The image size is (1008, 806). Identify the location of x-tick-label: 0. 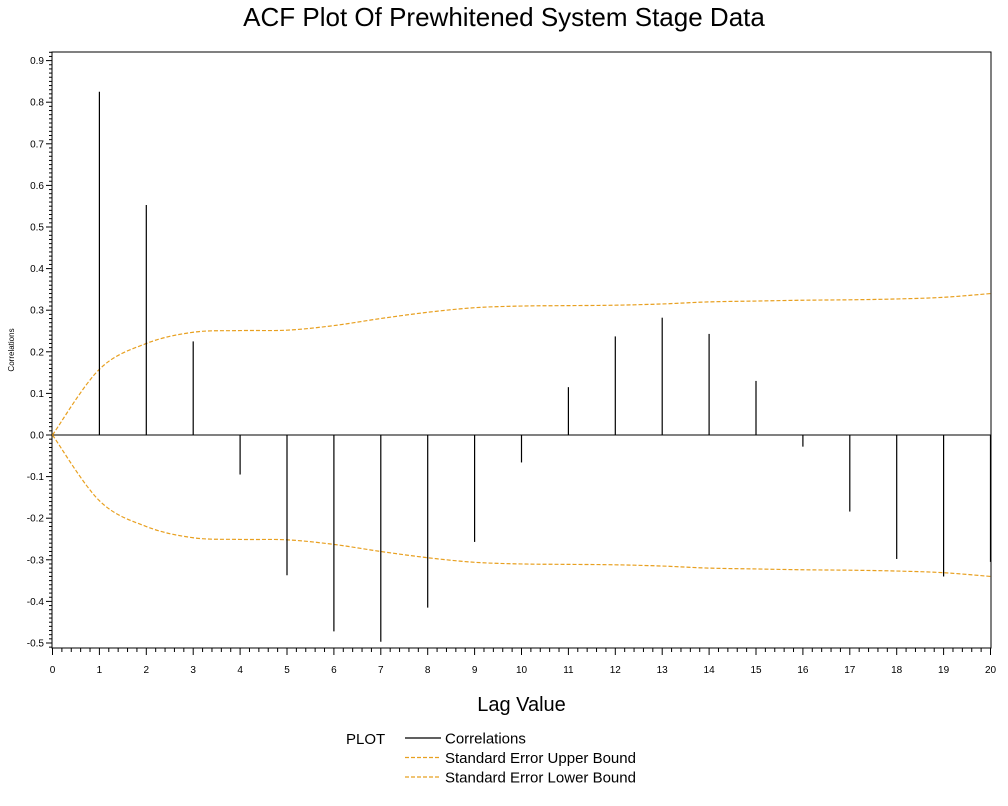
(53, 670).